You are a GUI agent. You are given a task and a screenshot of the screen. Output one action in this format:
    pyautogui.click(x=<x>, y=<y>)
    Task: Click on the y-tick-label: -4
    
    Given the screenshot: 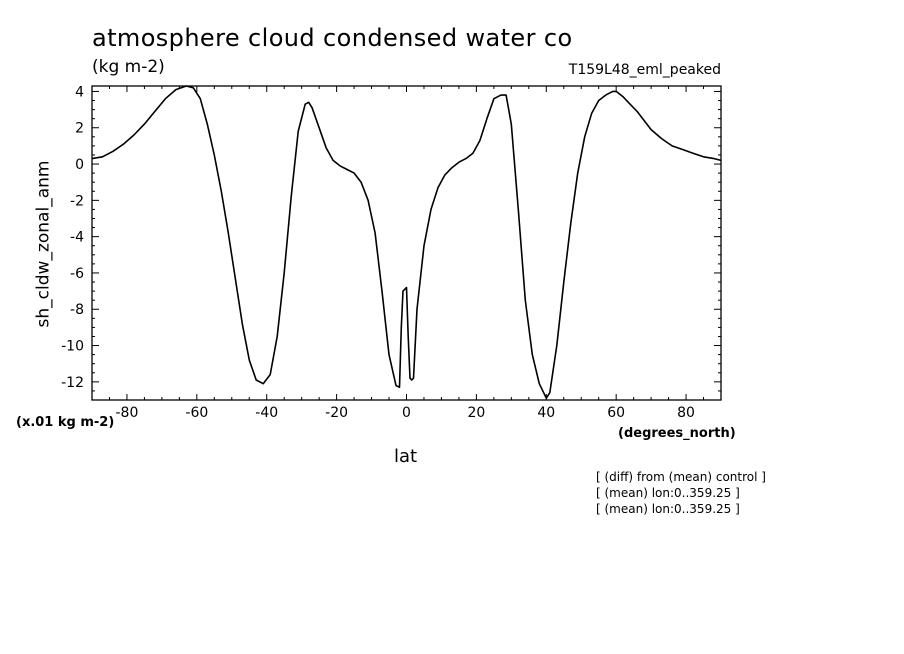 What is the action you would take?
    pyautogui.click(x=77, y=238)
    